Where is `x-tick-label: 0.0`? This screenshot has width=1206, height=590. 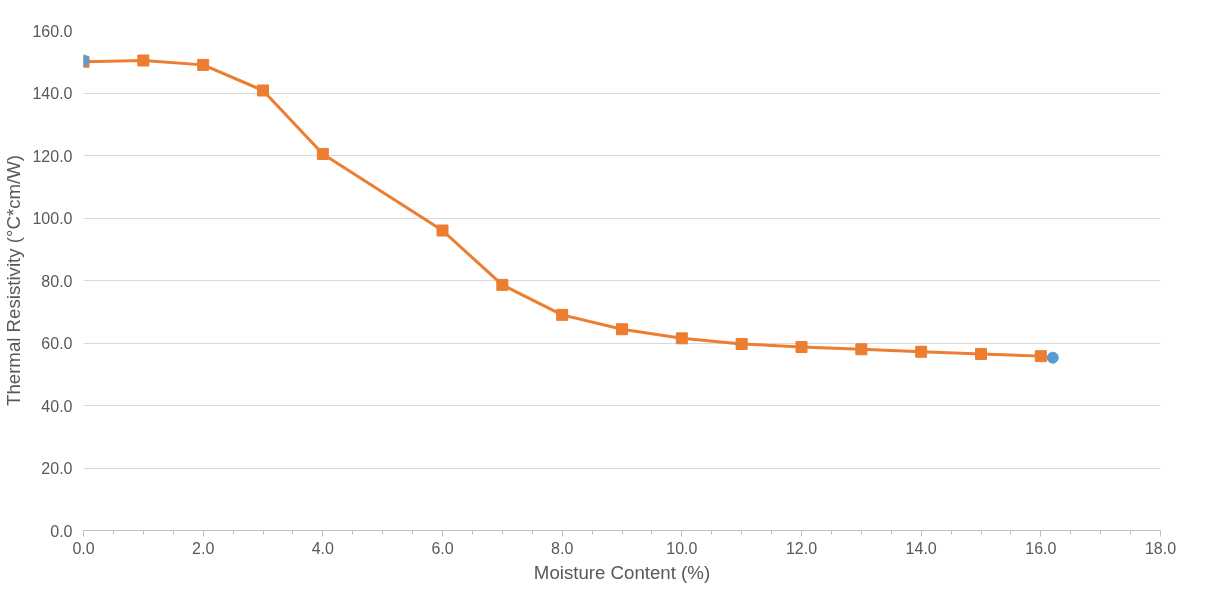 x-tick-label: 0.0 is located at coordinates (83, 548).